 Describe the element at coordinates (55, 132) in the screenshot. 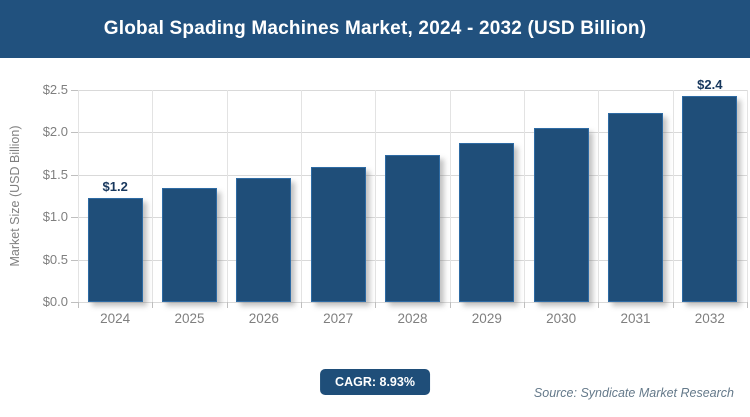

I see `y-tick-label: $2.0` at that location.